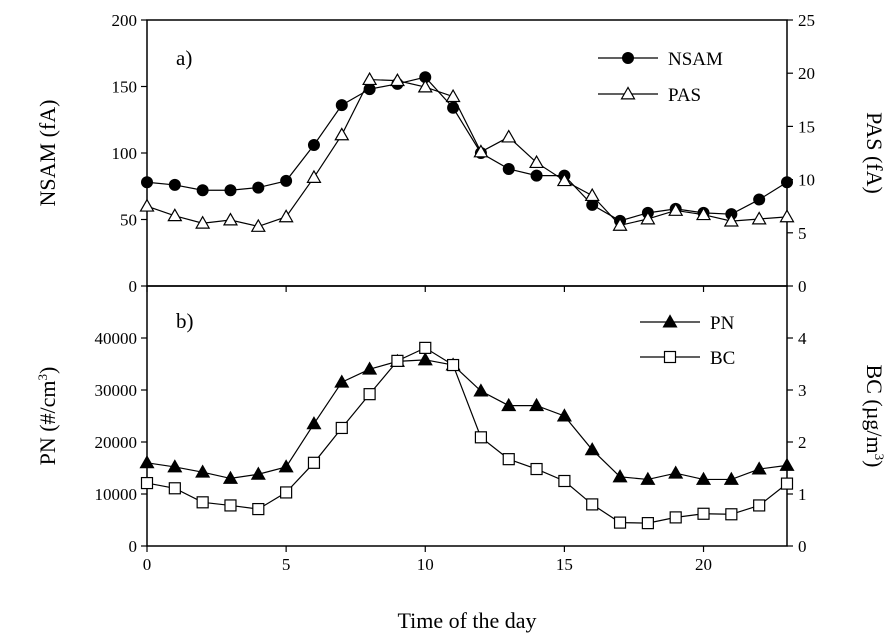 This screenshot has width=886, height=637. Describe the element at coordinates (42, 377) in the screenshot. I see `panel-b-ylabel-sup: 3` at that location.